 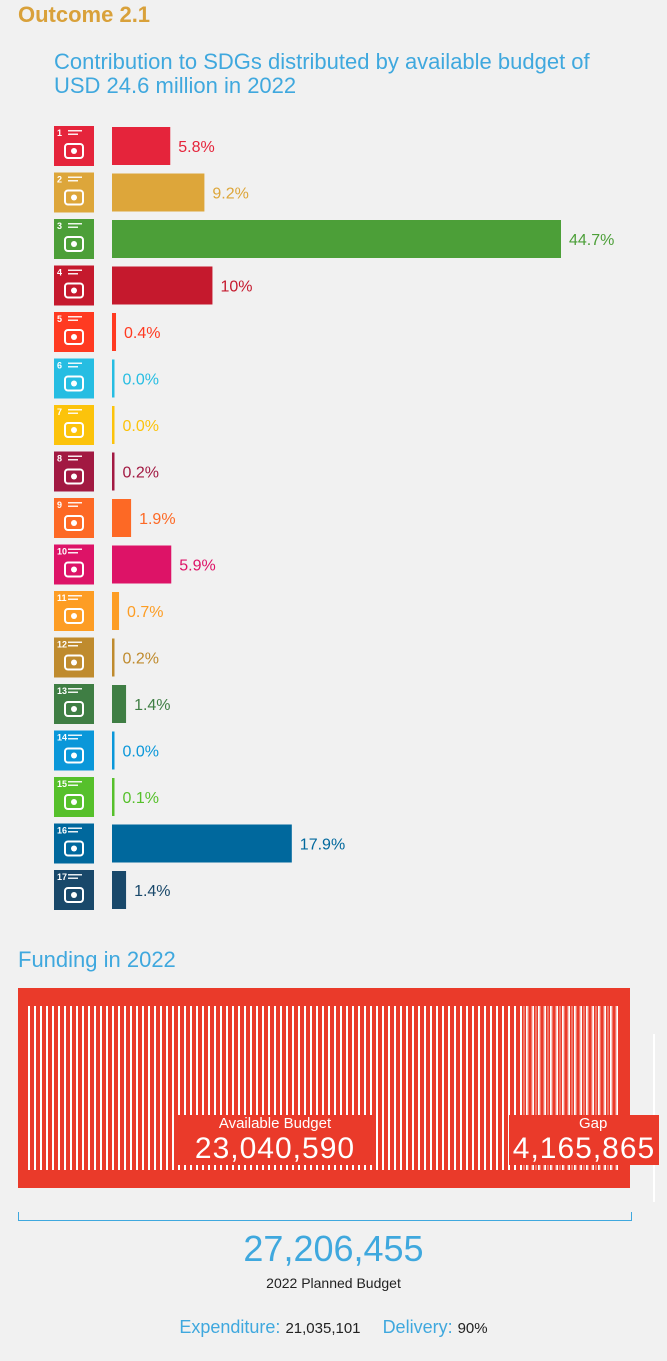 I want to click on bar-label-sdg-11: 0.7%, so click(x=145, y=612).